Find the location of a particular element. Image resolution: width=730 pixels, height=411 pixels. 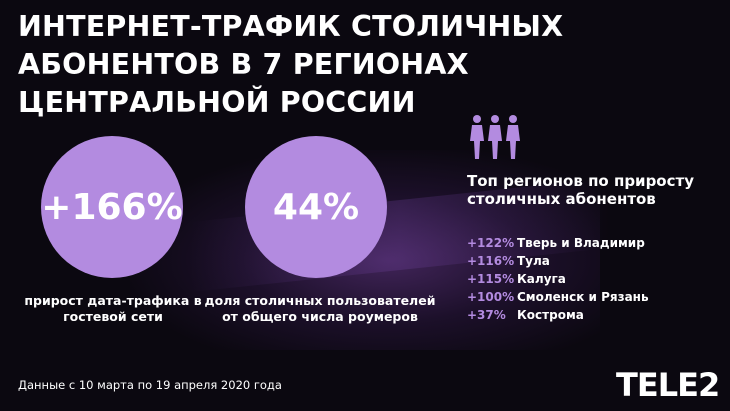

people-walking-icon is located at coordinates (495, 137).